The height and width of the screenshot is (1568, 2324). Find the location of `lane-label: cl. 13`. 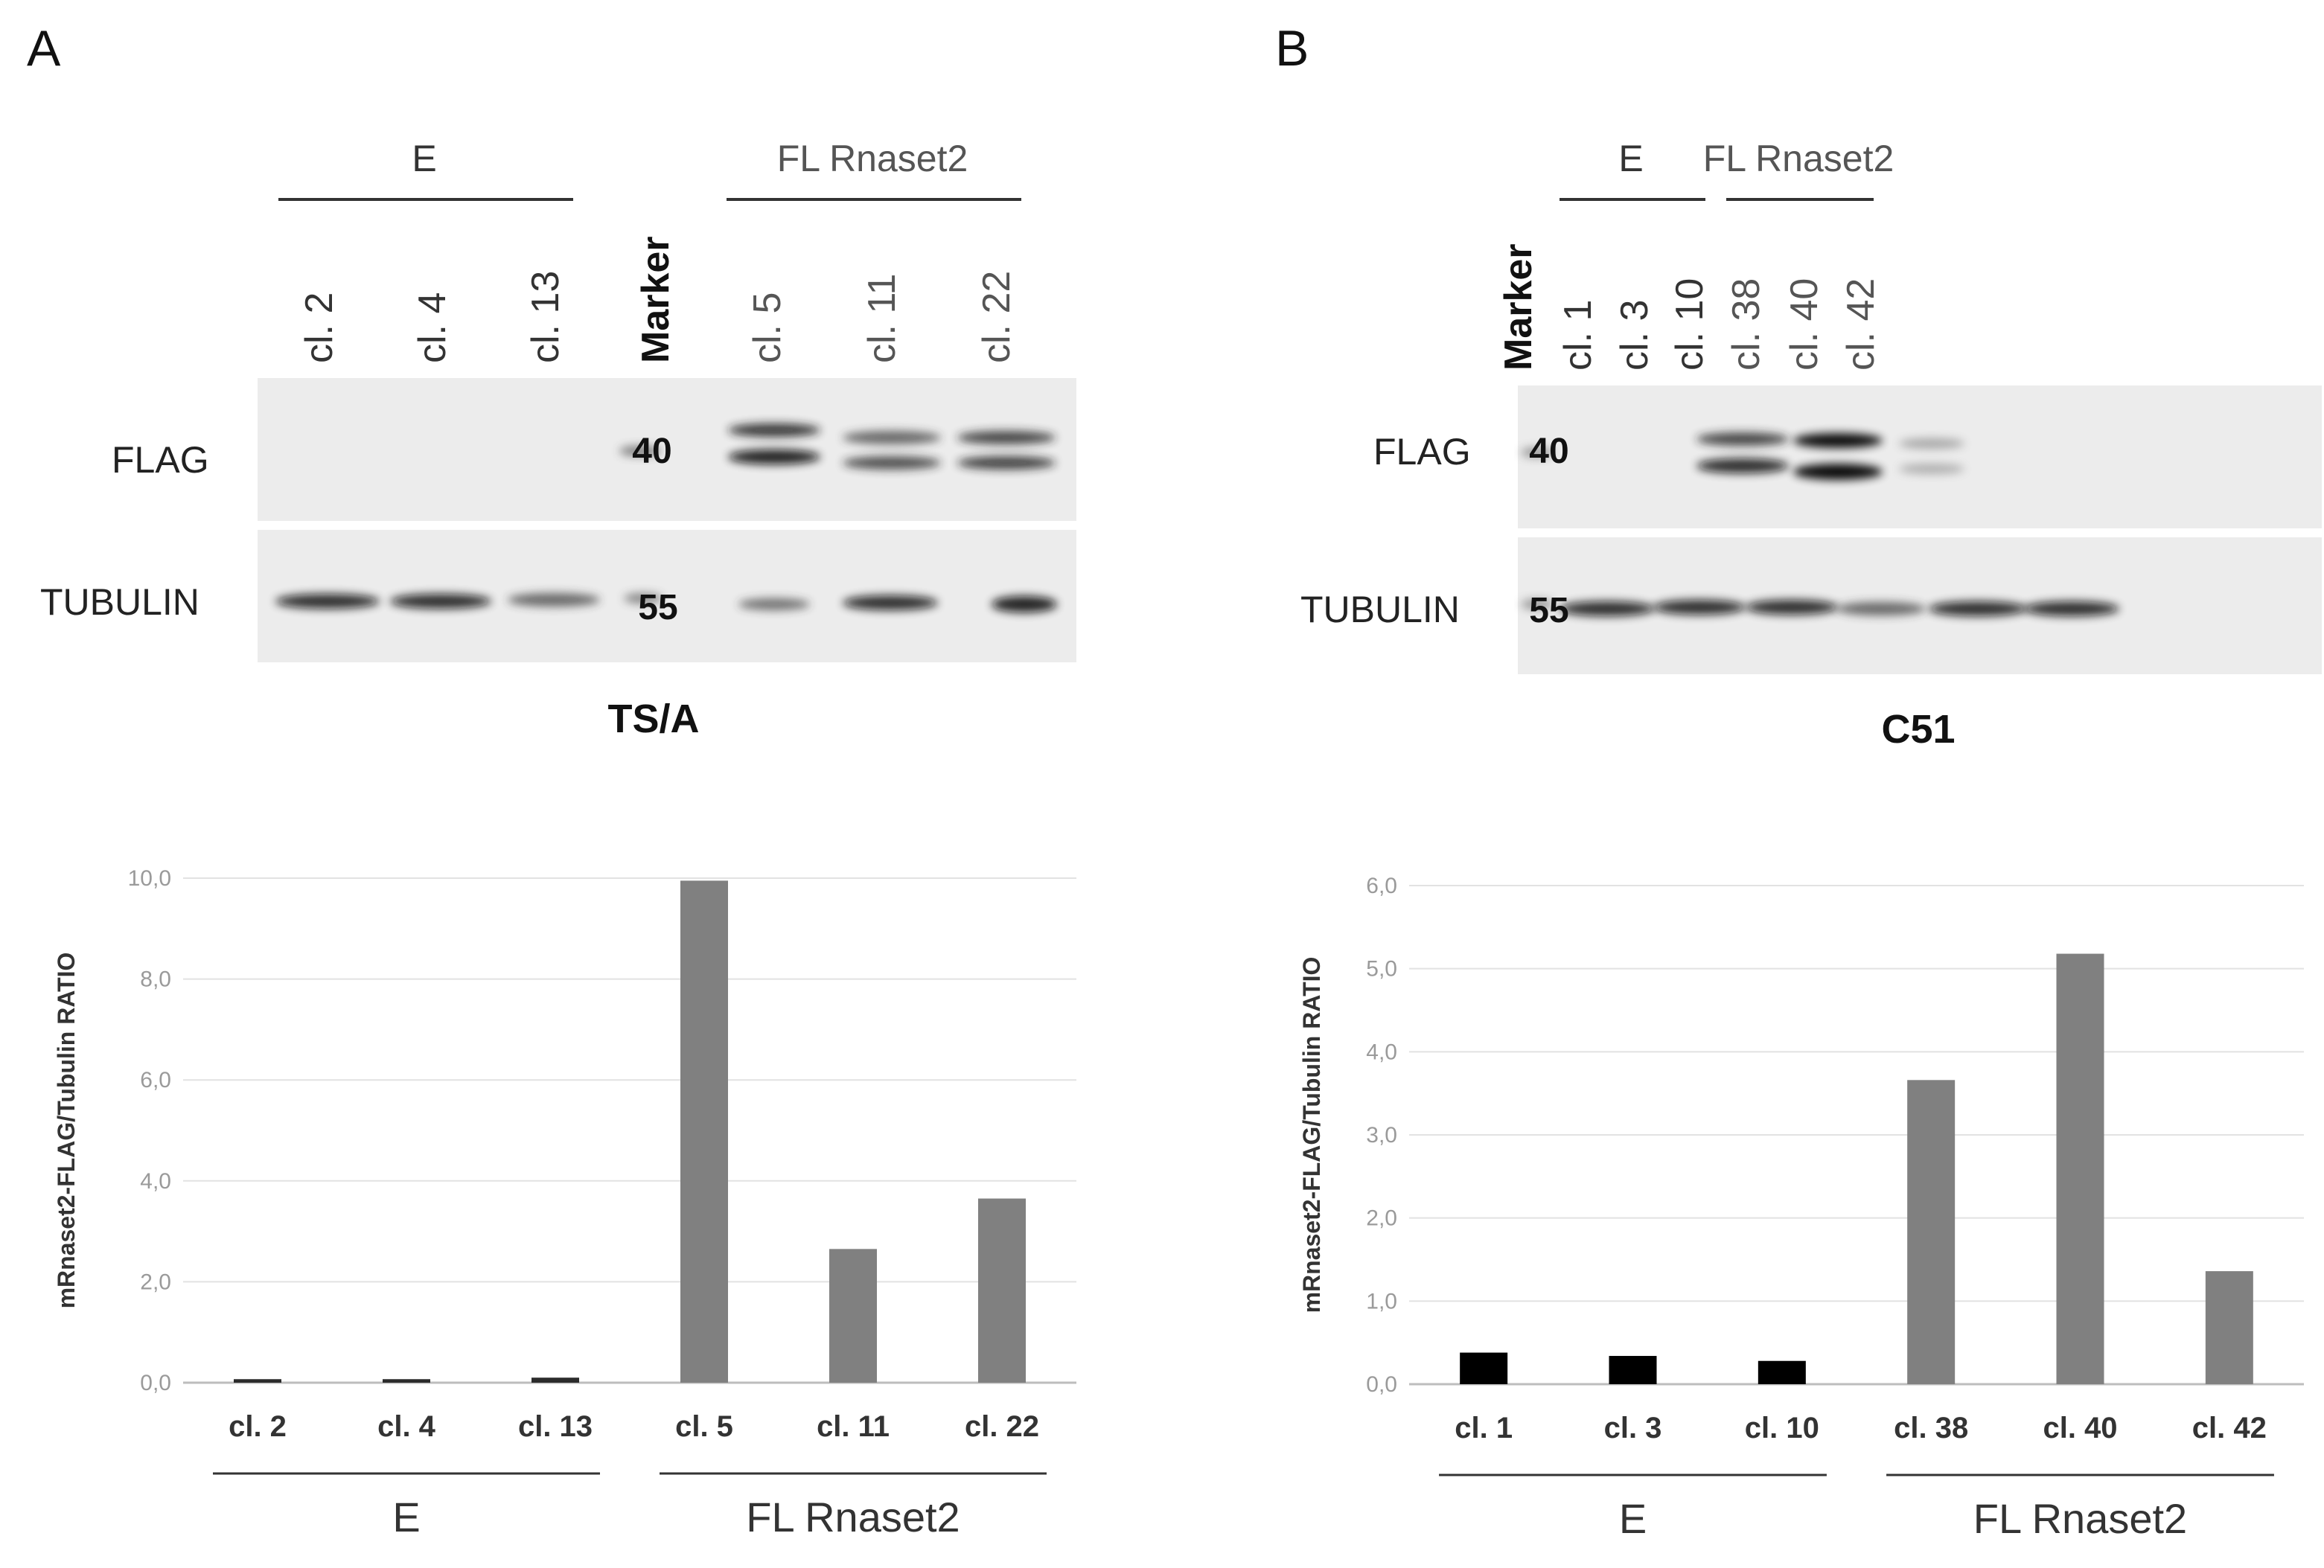

lane-label: cl. 13 is located at coordinates (545, 317).